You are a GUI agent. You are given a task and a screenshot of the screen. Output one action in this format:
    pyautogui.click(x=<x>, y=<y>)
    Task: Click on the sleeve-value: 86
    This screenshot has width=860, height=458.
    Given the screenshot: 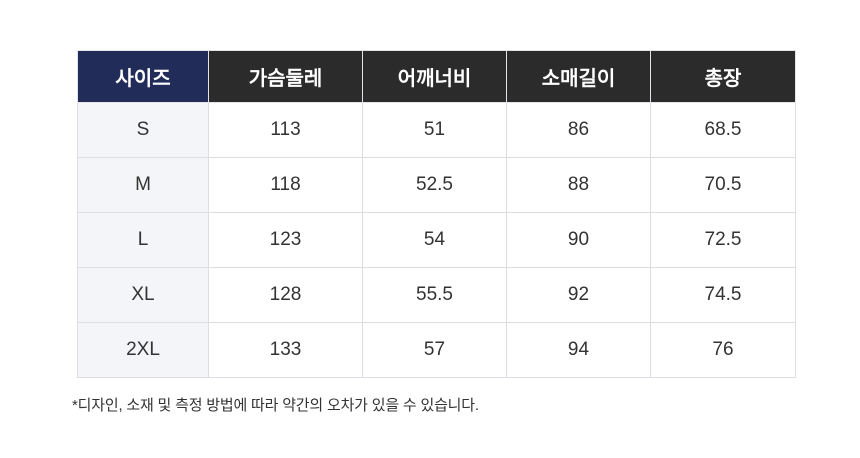 What is the action you would take?
    pyautogui.click(x=578, y=130)
    